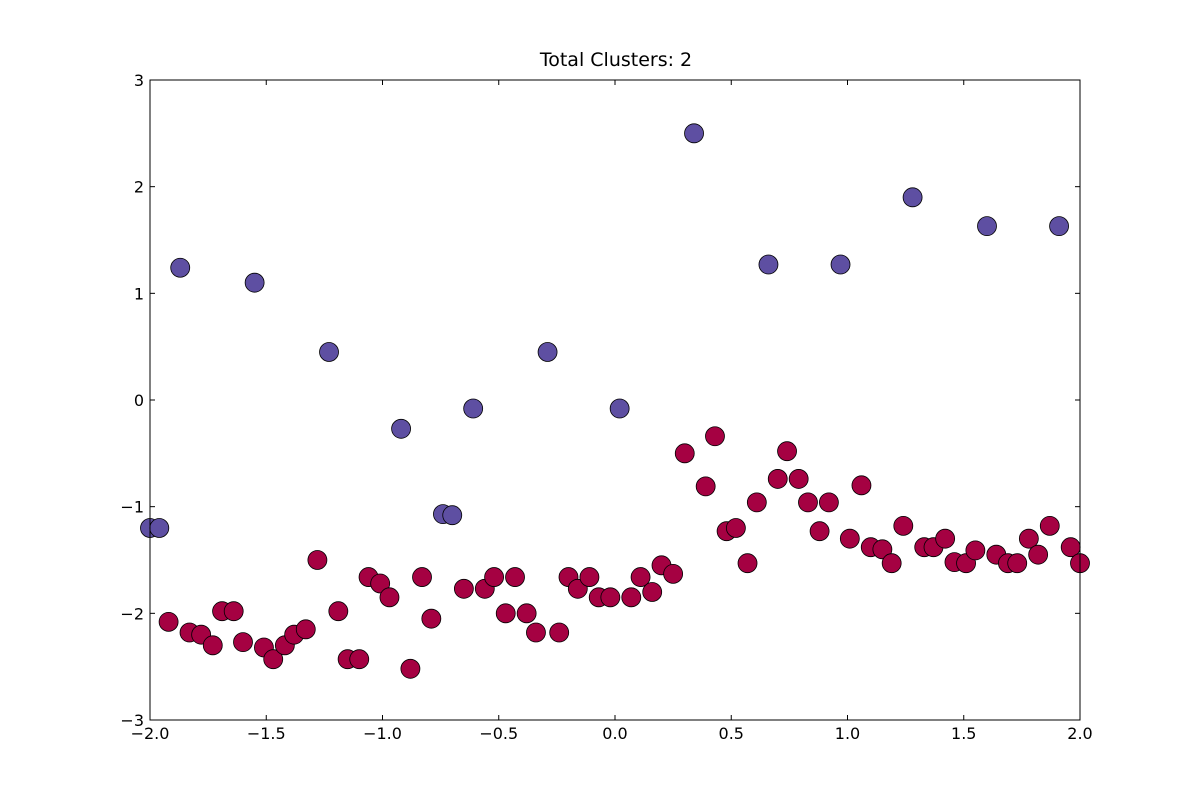 The image size is (1200, 800). I want to click on y-tick-label: 1, so click(139, 293).